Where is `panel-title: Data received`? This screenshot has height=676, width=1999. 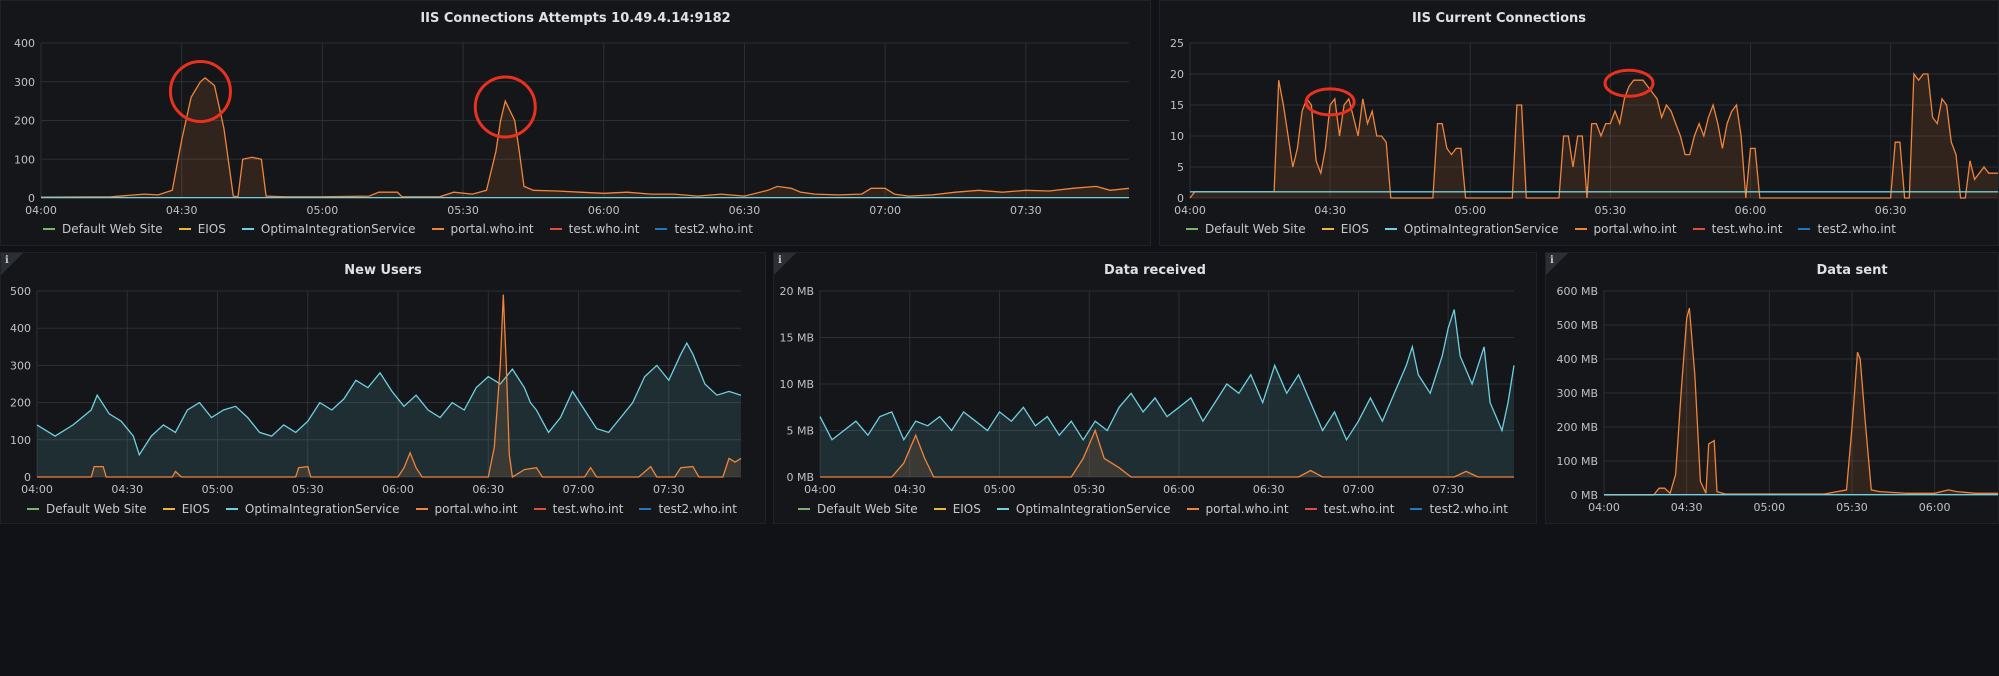
panel-title: Data received is located at coordinates (1155, 270).